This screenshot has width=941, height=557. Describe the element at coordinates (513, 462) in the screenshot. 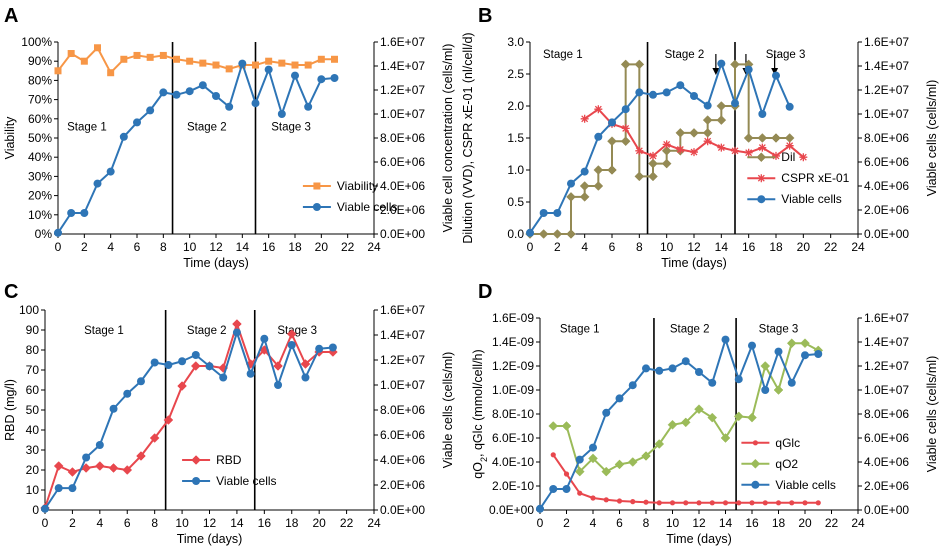

I see `y-tick-label: 4.0E-10` at that location.